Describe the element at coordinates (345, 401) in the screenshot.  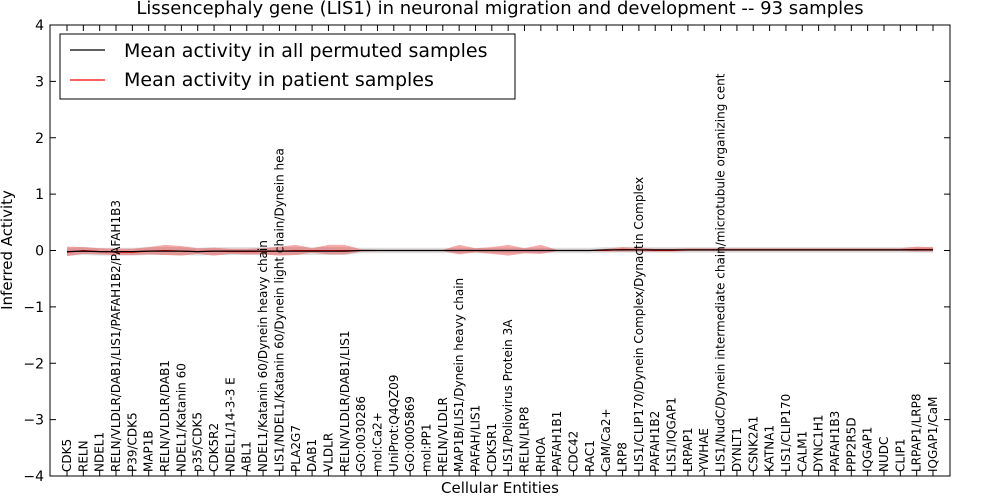
I see `x-category-label: RELN/VLDLR/DAB1/LIS1` at that location.